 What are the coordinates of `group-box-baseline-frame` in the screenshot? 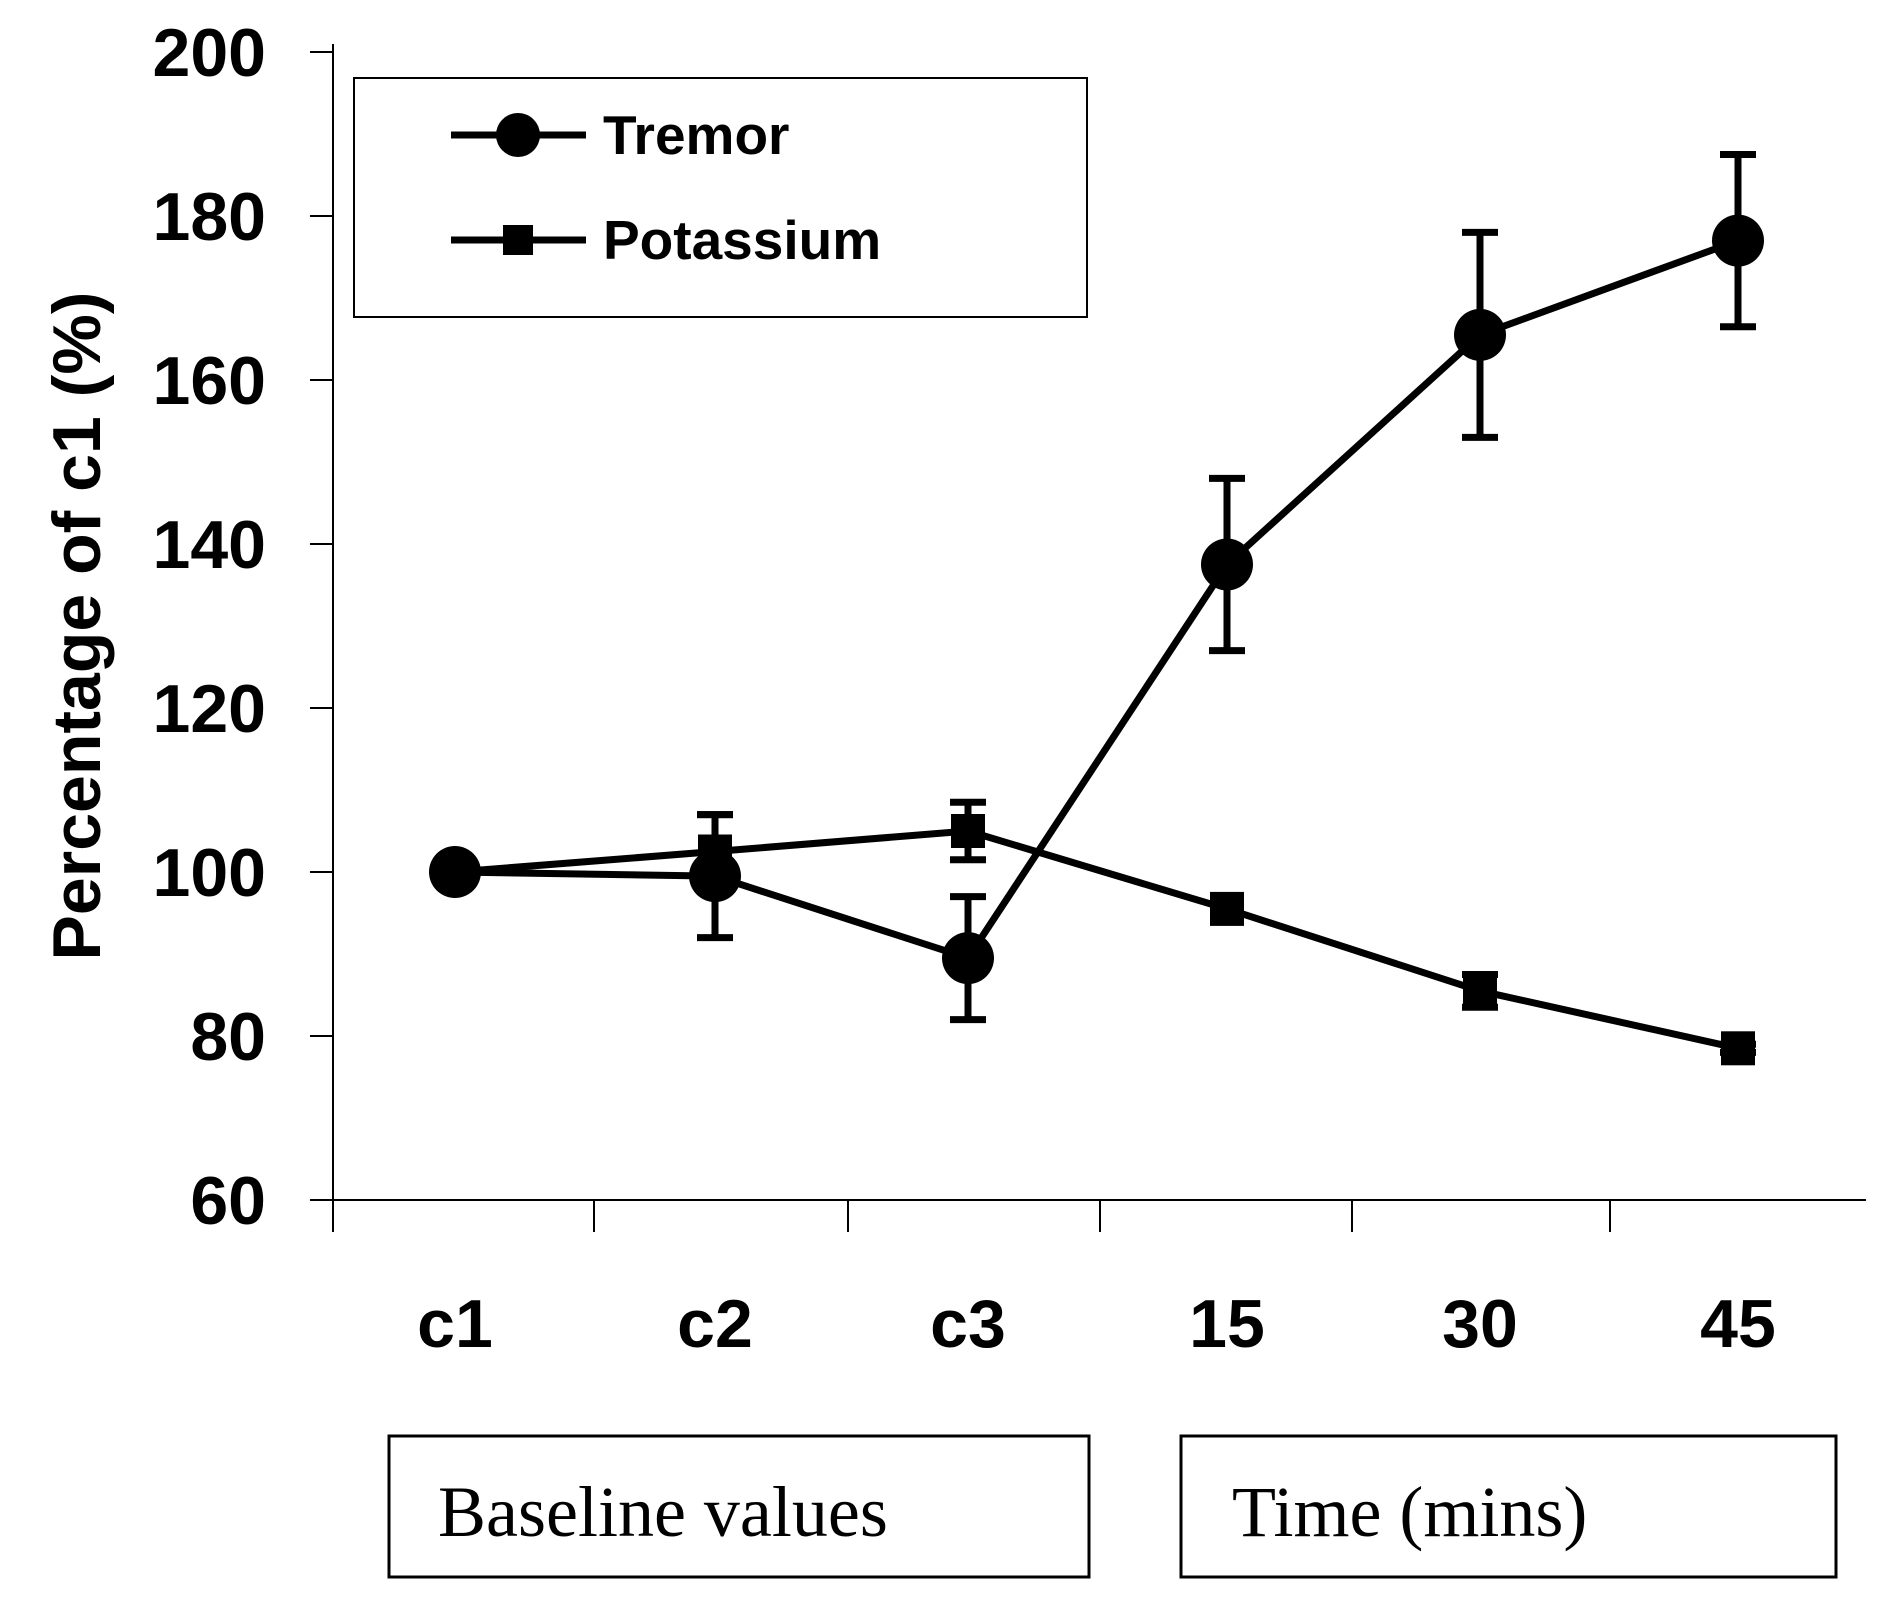 It's located at (739, 1506).